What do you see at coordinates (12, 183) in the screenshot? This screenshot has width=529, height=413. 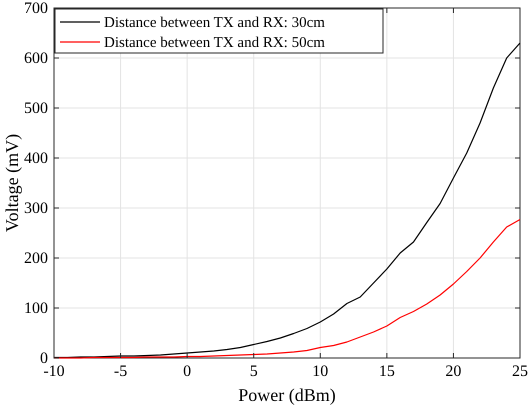 I see `y-axis-title: Voltage (mV)` at bounding box center [12, 183].